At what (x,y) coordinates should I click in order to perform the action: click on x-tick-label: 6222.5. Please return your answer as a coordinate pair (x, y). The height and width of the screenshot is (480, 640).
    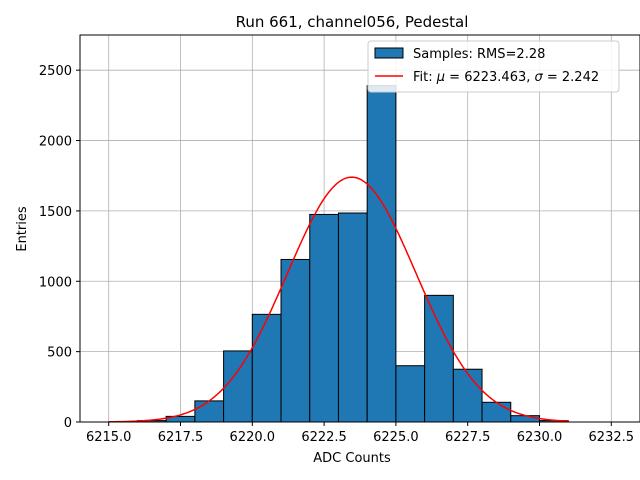
    Looking at the image, I should click on (324, 437).